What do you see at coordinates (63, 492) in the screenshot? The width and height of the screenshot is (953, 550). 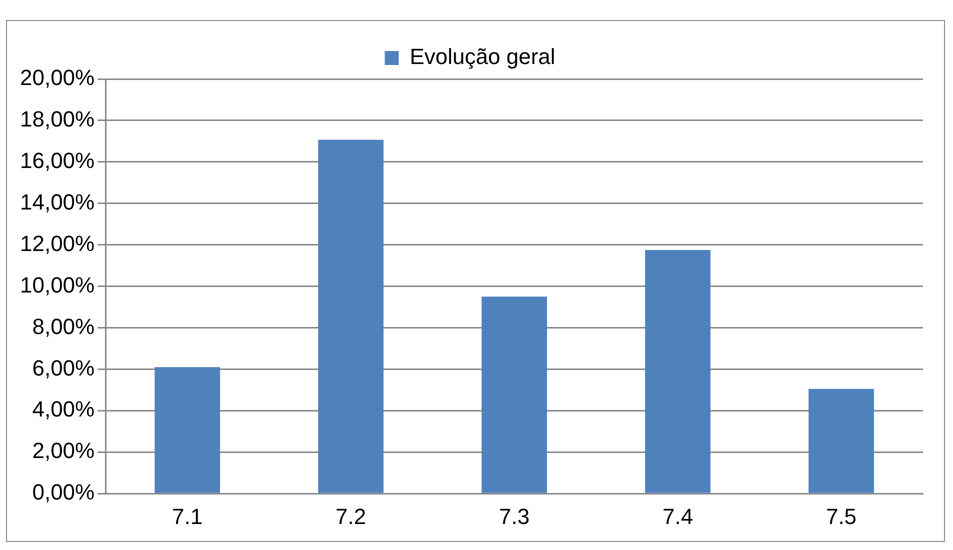 I see `y-tick-label: 0,00%` at bounding box center [63, 492].